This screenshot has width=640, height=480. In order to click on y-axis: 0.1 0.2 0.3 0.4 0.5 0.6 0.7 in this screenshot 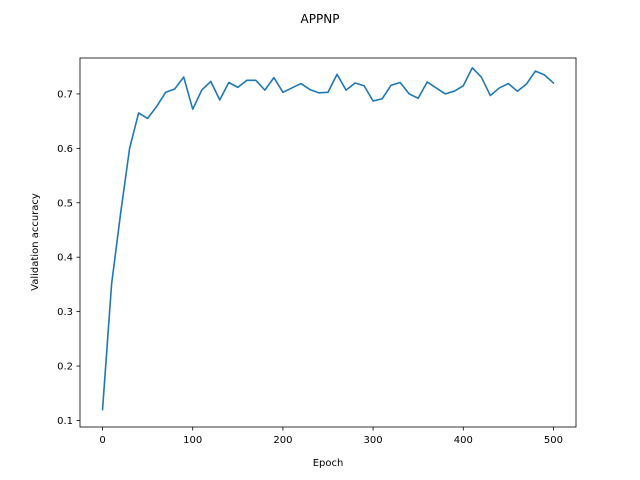, I will do `click(68, 258)`.